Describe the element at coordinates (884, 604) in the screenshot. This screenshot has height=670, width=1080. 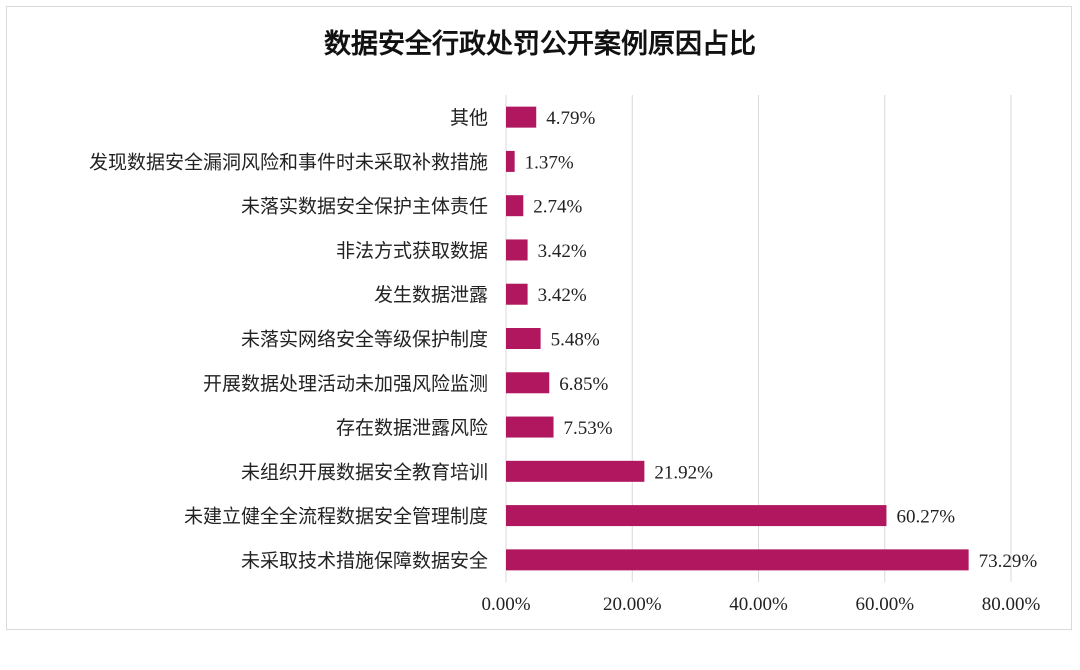
I see `x-tick-label: 60.00%` at that location.